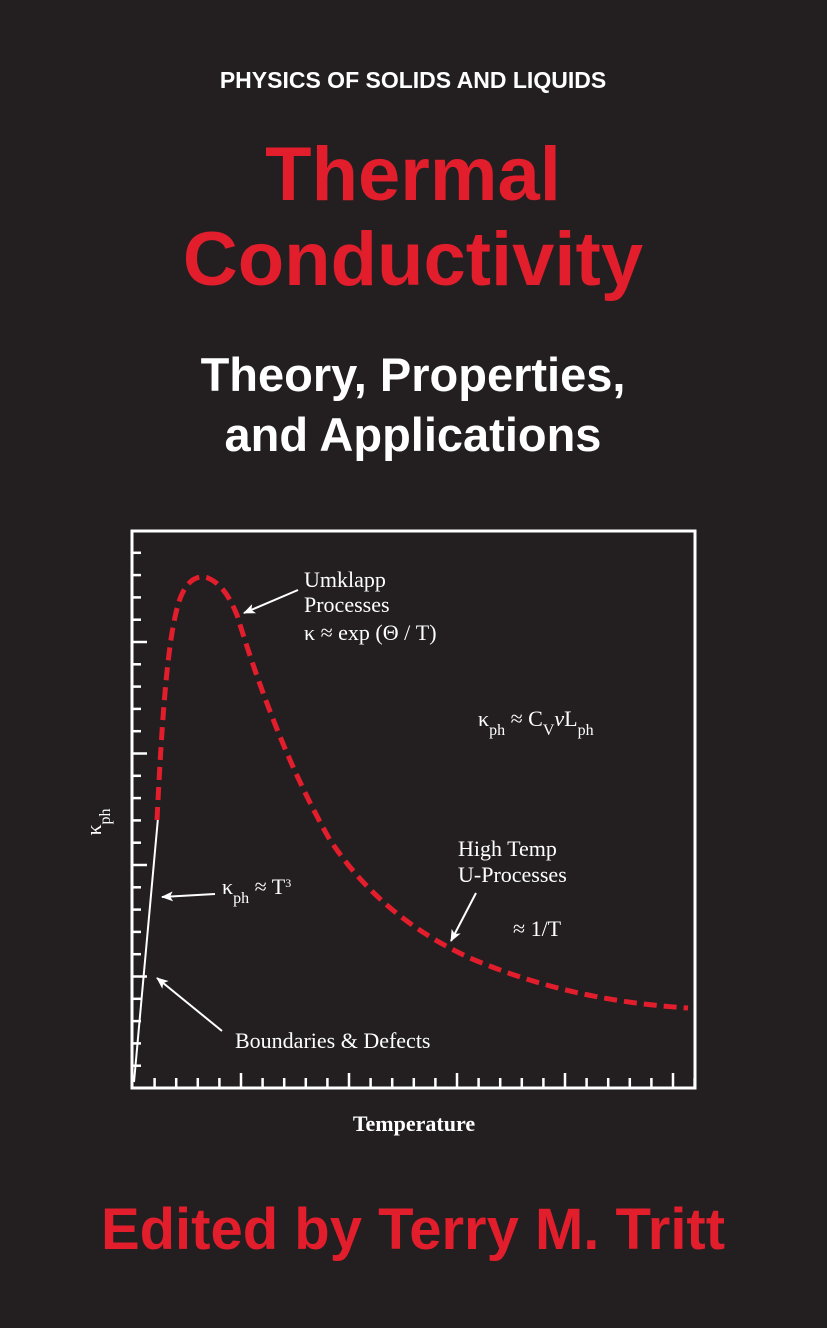 This screenshot has width=827, height=1328. What do you see at coordinates (413, 259) in the screenshot?
I see `title-line: Conductivity` at bounding box center [413, 259].